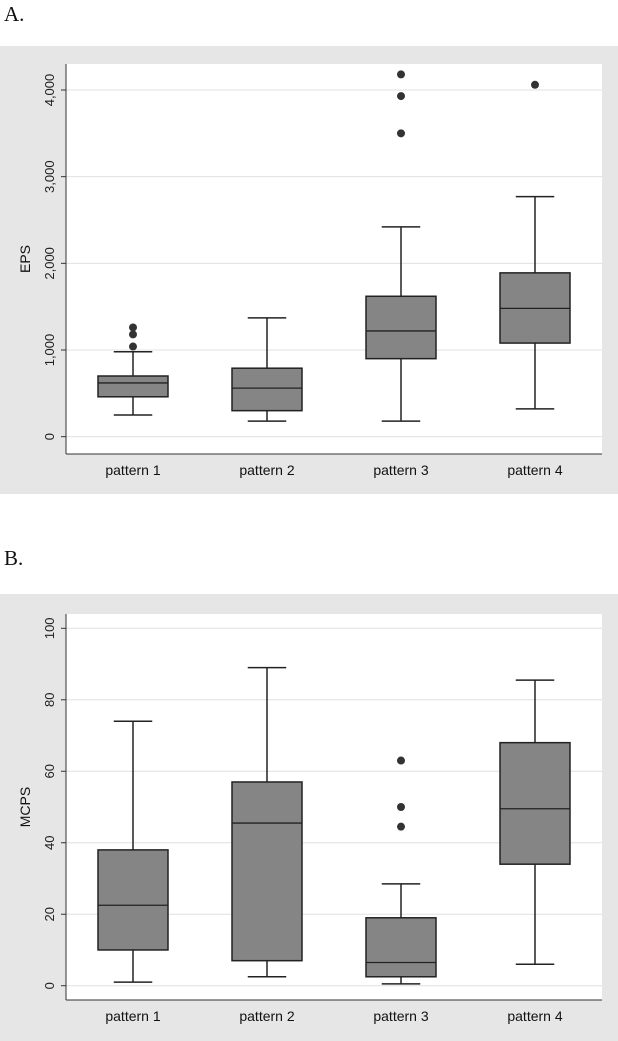 The width and height of the screenshot is (618, 1041). I want to click on y-axis-label: EPS, so click(25, 259).